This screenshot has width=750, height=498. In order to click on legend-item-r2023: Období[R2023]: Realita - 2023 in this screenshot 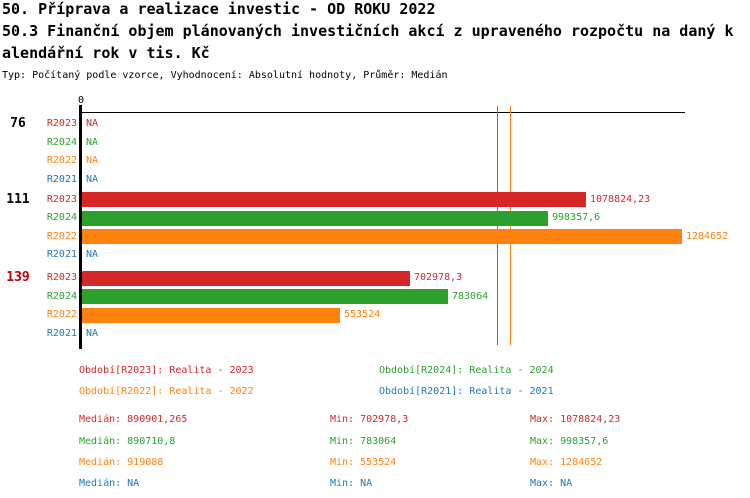, I will do `click(166, 370)`.